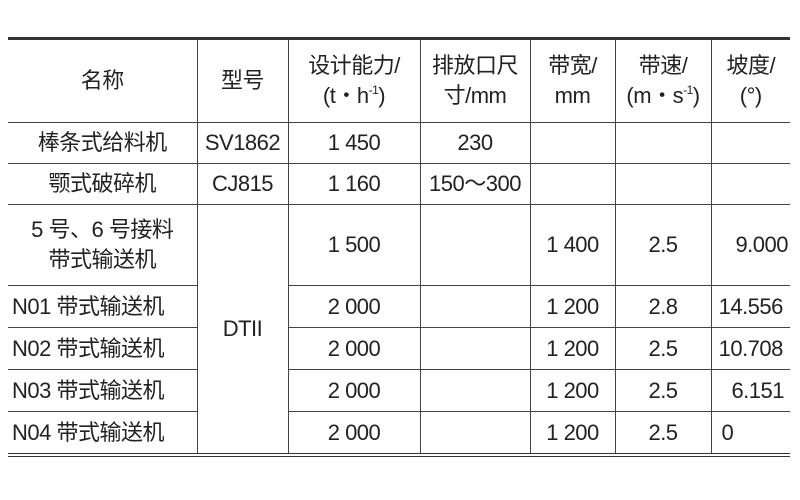 This screenshot has height=500, width=800. What do you see at coordinates (354, 184) in the screenshot?
I see `cell-capacity: 1 160` at bounding box center [354, 184].